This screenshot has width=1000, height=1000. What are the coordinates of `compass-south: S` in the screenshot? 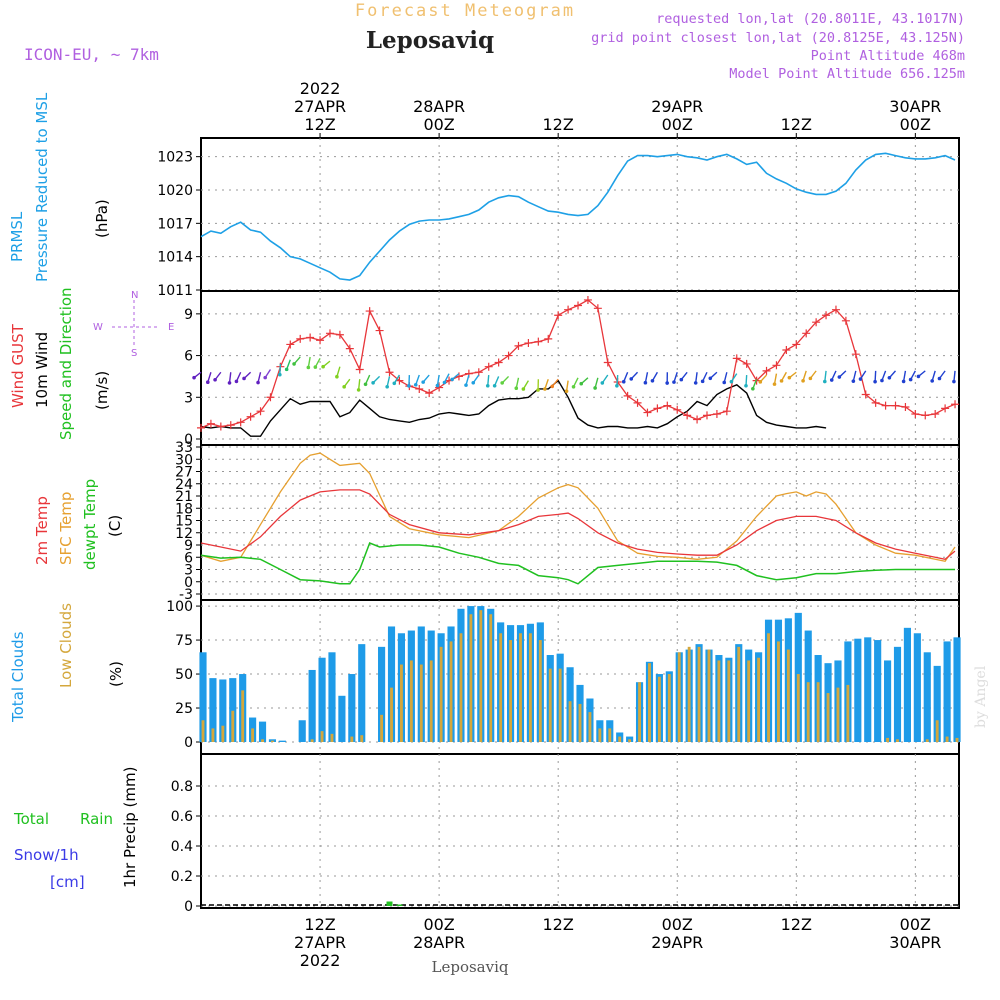 It's located at (134, 353).